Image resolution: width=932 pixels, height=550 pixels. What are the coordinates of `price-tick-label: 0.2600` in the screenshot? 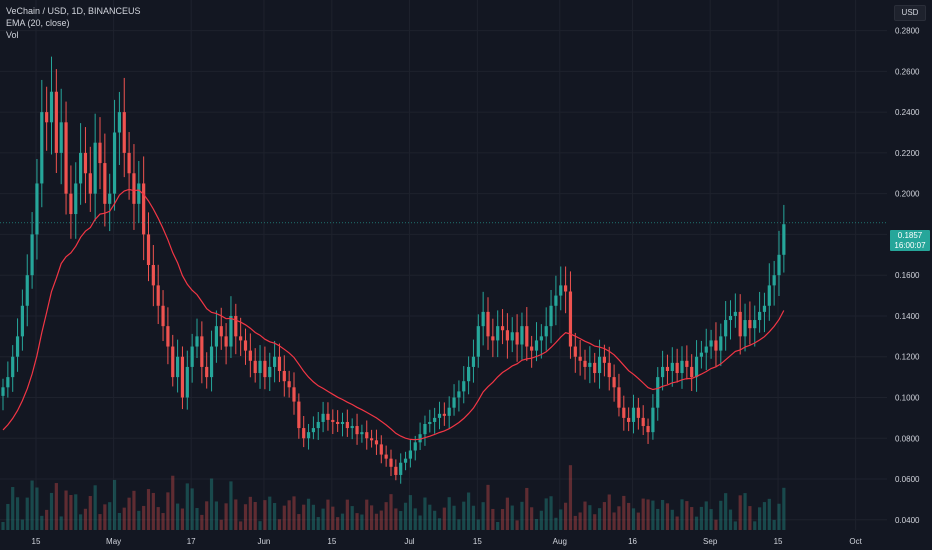 It's located at (907, 71).